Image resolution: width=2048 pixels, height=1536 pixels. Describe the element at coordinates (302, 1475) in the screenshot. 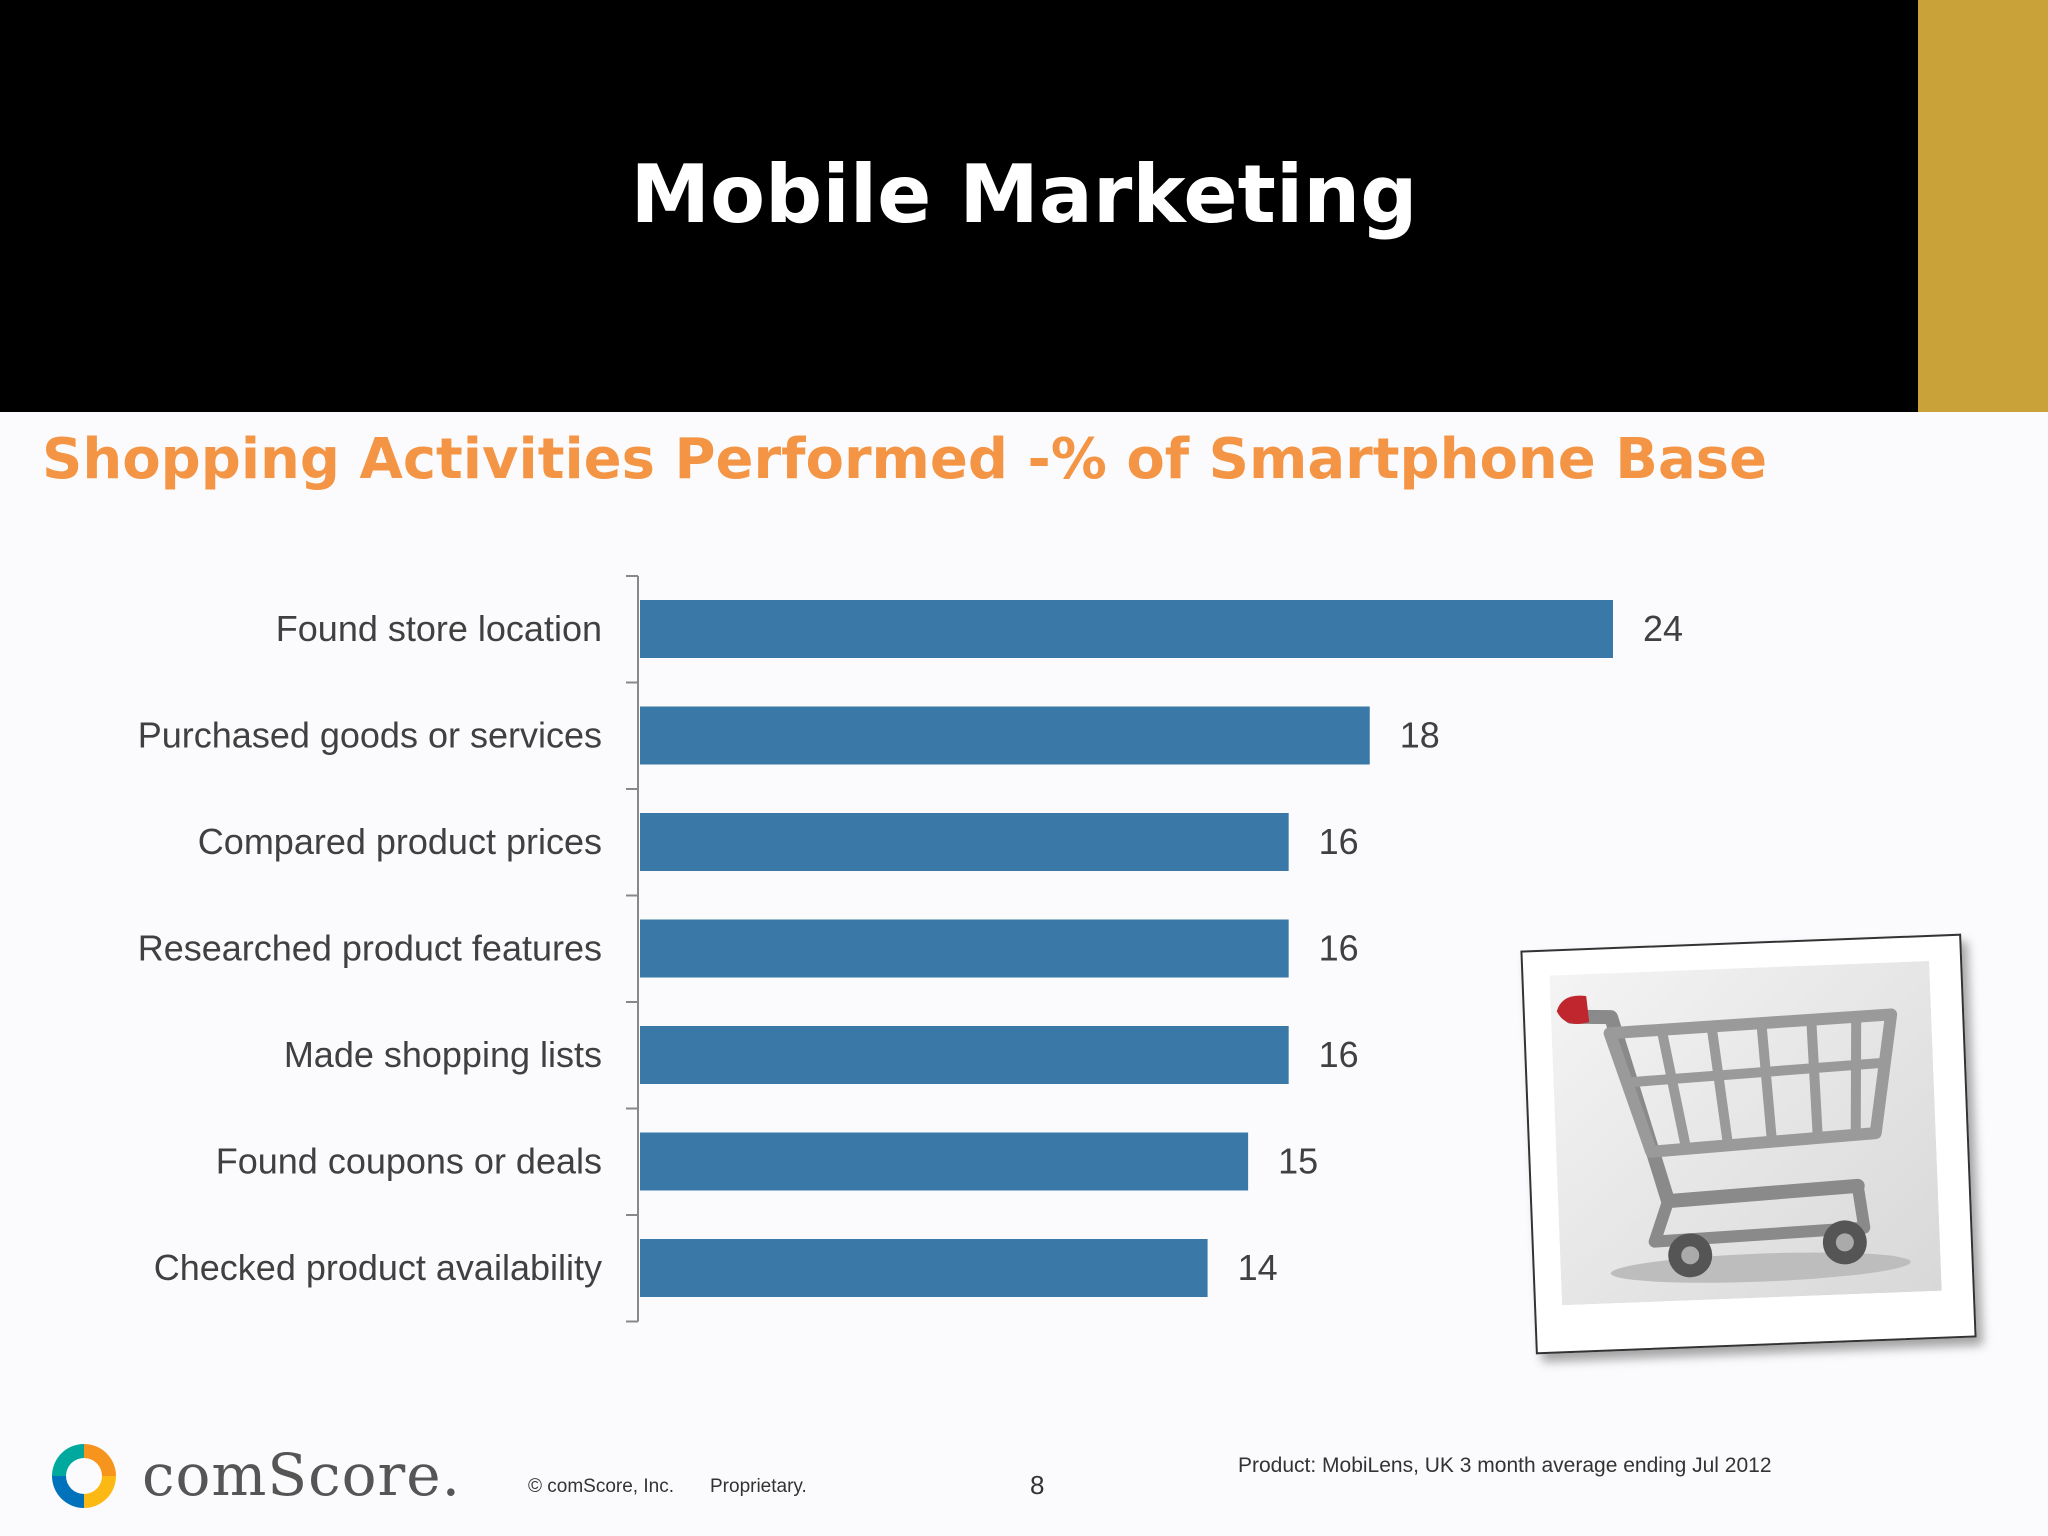

I see `brand-name: comScore.` at that location.